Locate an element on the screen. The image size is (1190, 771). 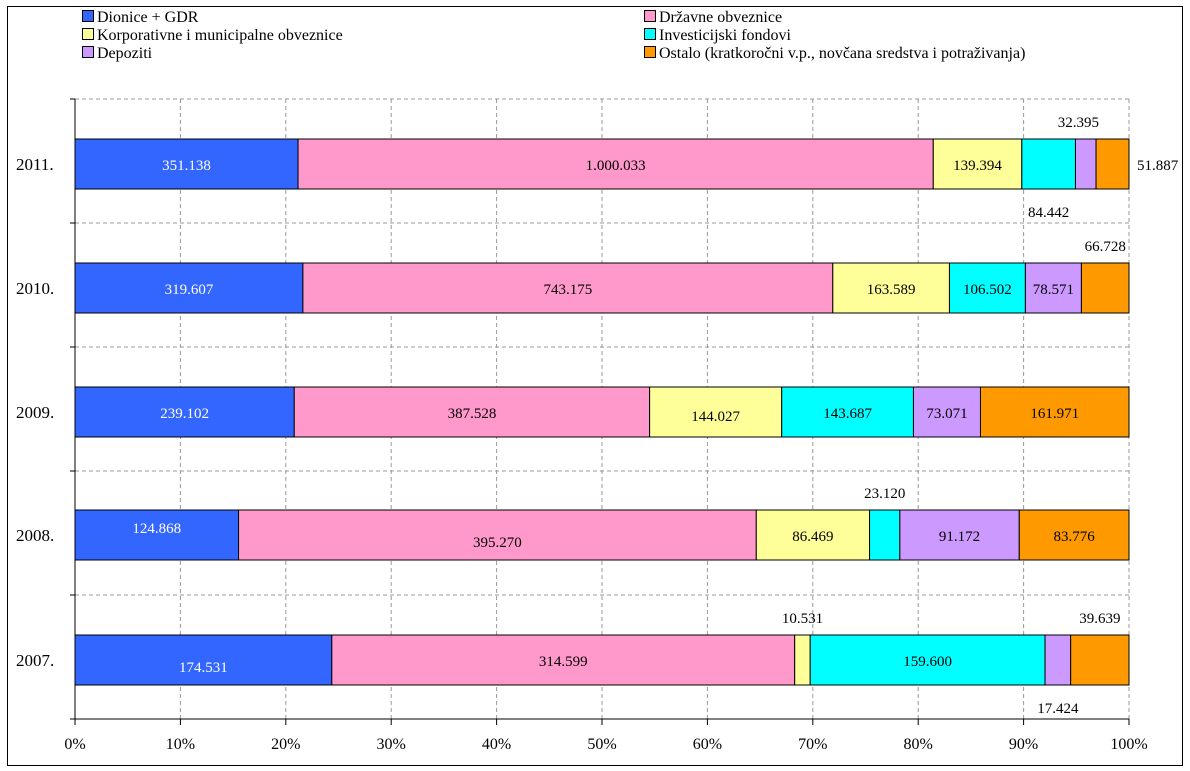
data-label: 239.102 is located at coordinates (184, 414).